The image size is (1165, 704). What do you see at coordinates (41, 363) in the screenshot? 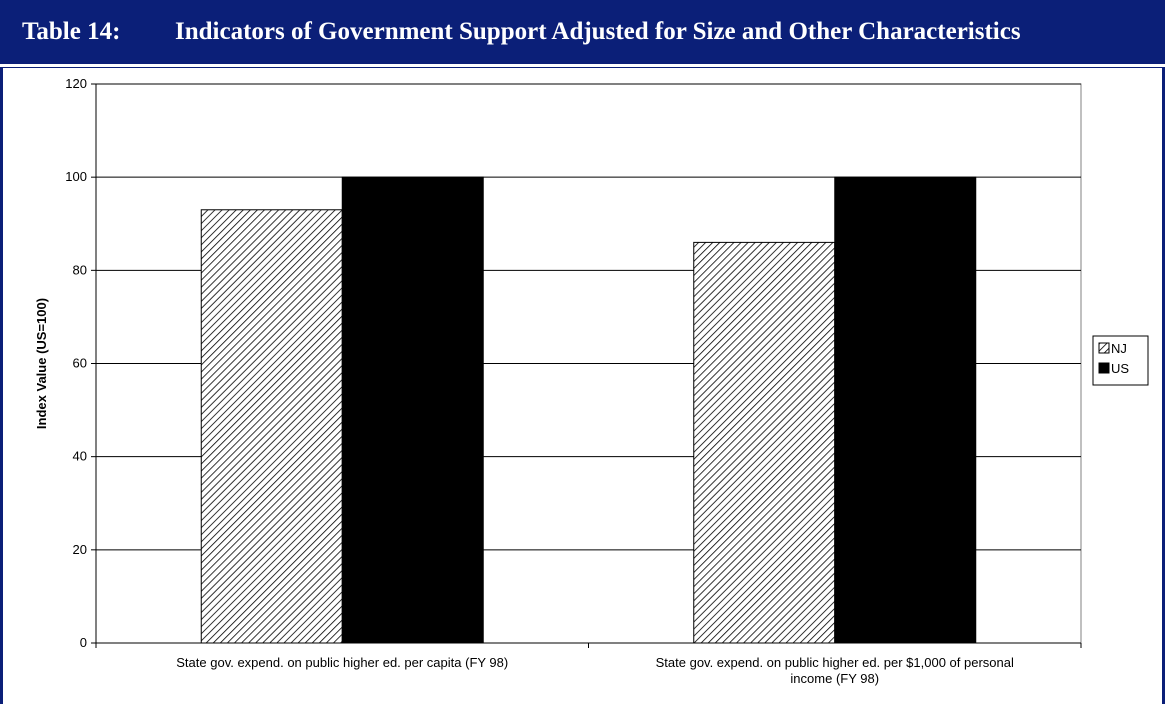
I see `y-axis-label: Index Value (US=100)` at bounding box center [41, 363].